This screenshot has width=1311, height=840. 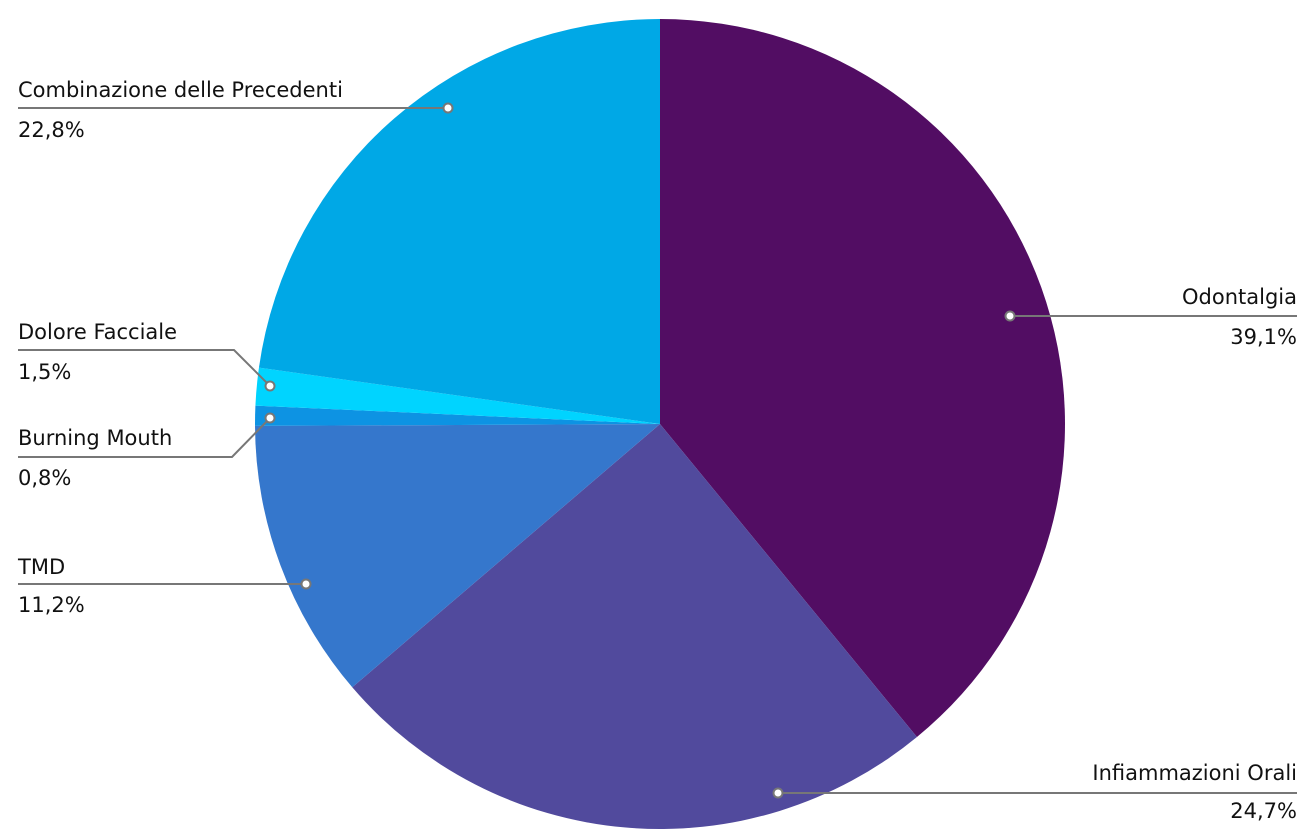 What do you see at coordinates (180, 90) in the screenshot?
I see `slice-label: Combinazione delle Precedenti` at bounding box center [180, 90].